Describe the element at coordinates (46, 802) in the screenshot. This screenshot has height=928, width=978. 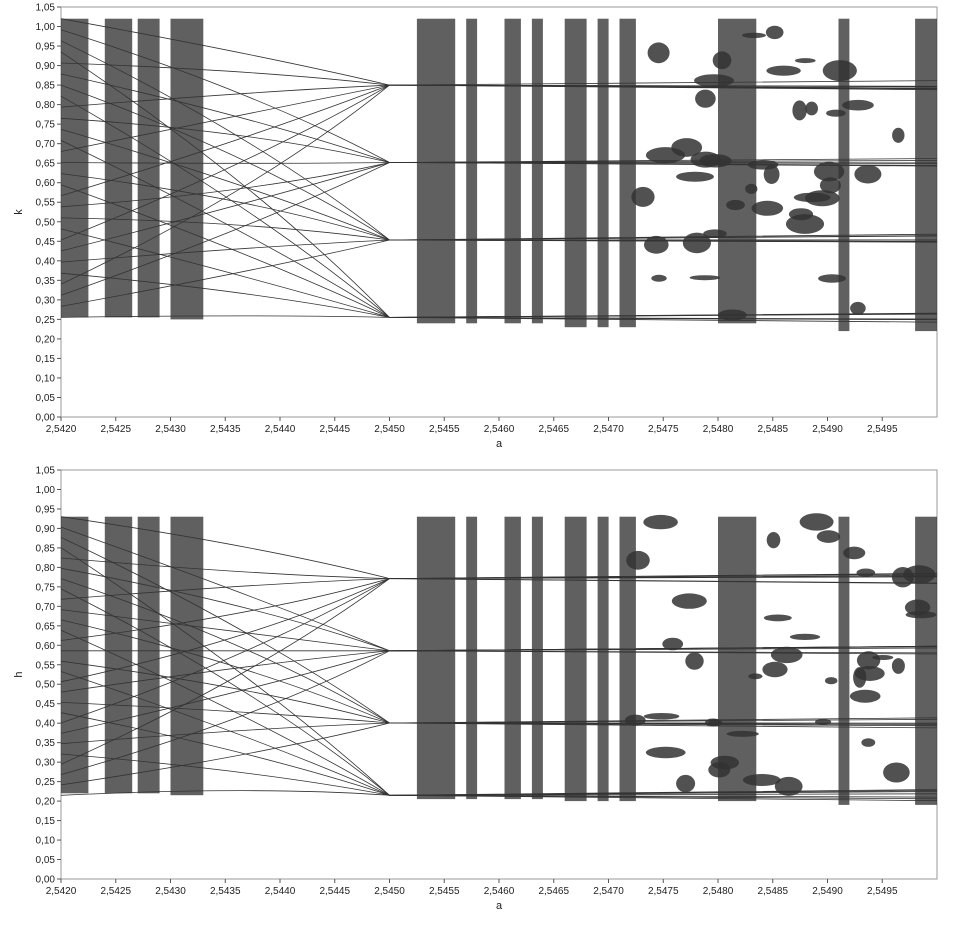
I see `y-tick-label: 0,20` at that location.